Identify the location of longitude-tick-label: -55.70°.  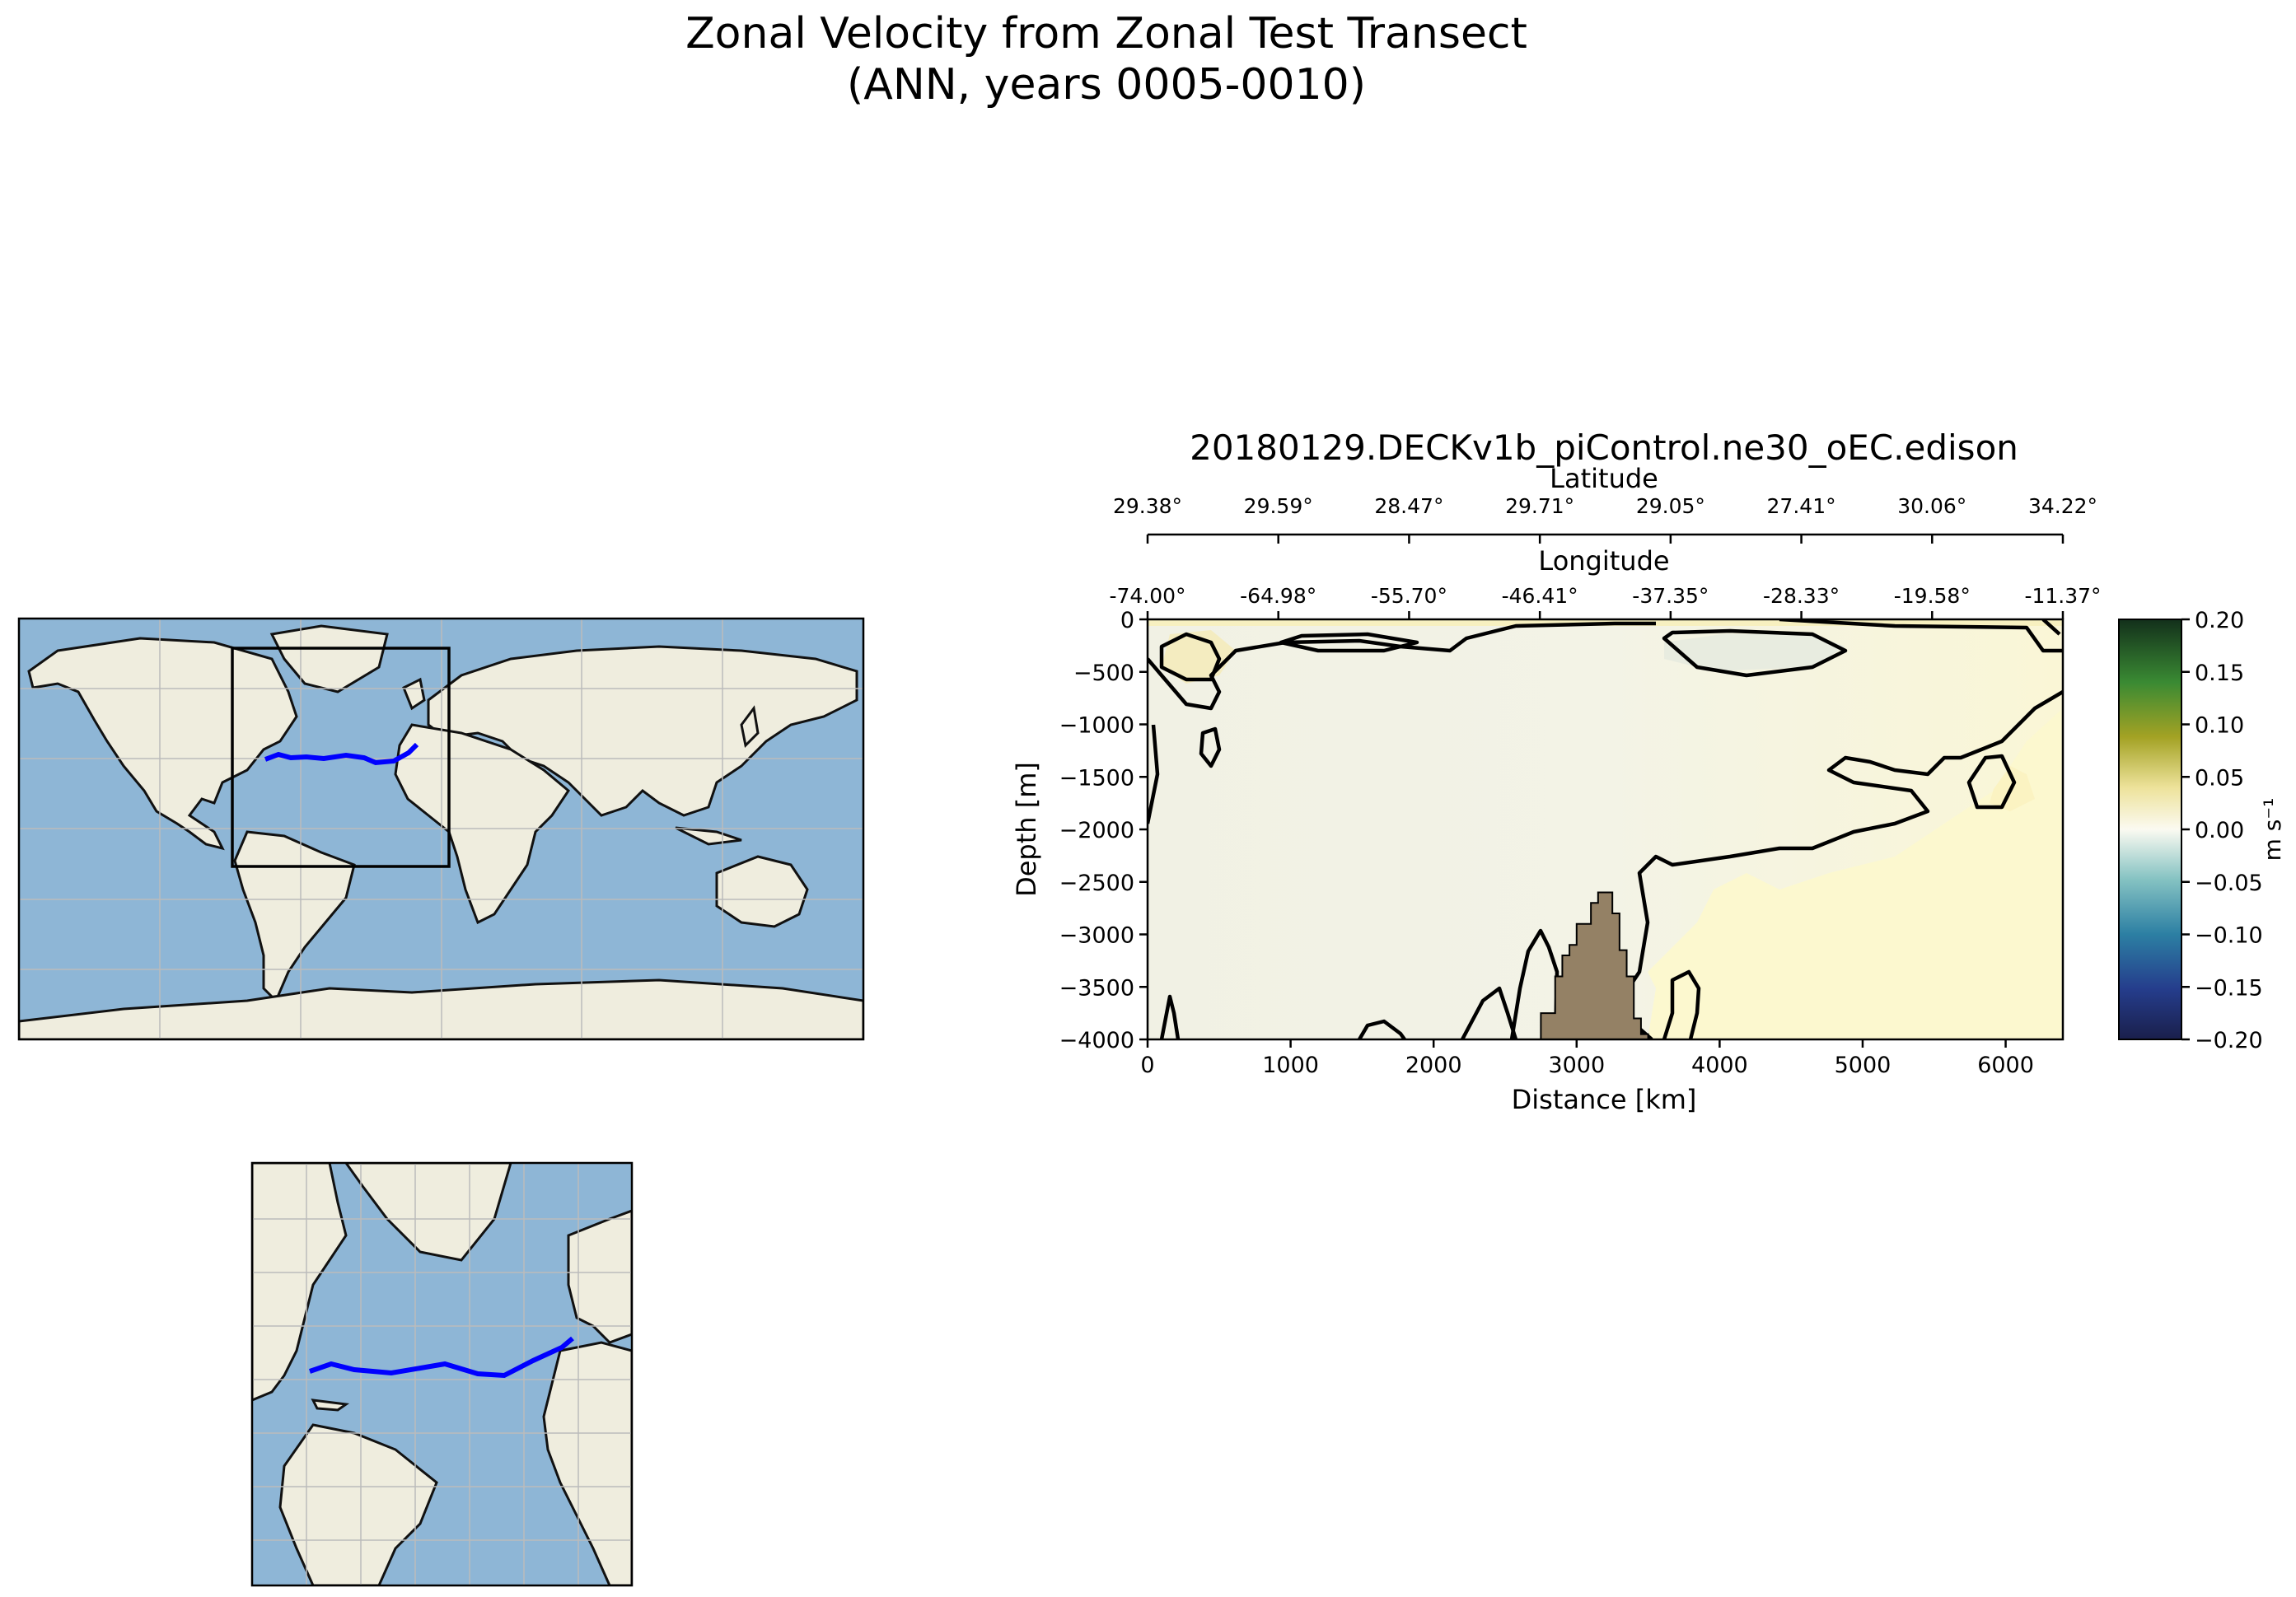
(1409, 596).